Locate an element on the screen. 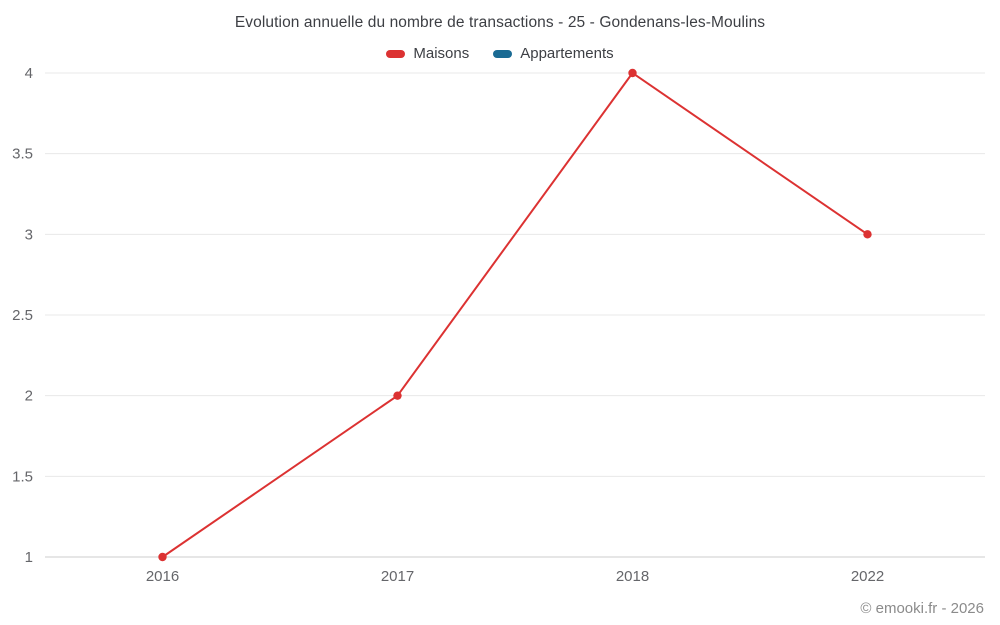 The height and width of the screenshot is (625, 1000). chart-legend: Maisons Appartements is located at coordinates (500, 53).